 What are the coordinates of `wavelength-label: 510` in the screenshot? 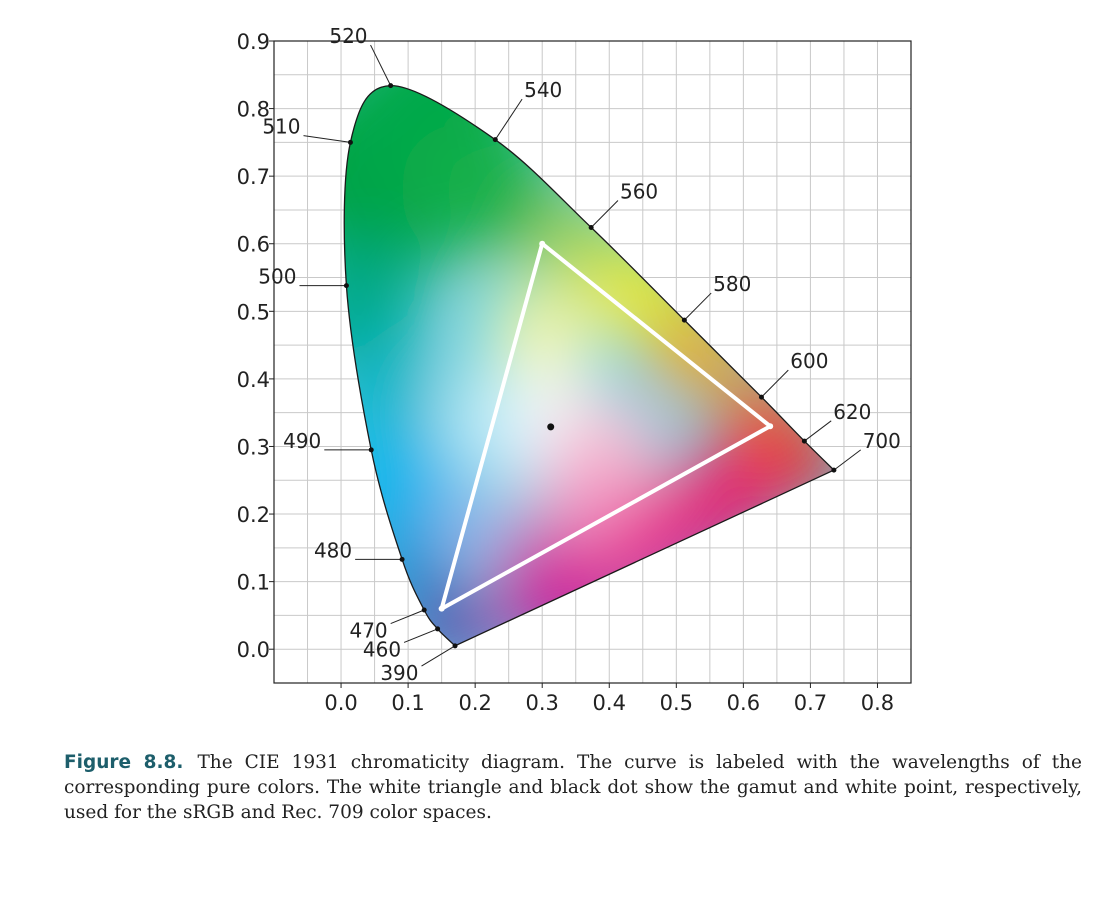 It's located at (281, 127).